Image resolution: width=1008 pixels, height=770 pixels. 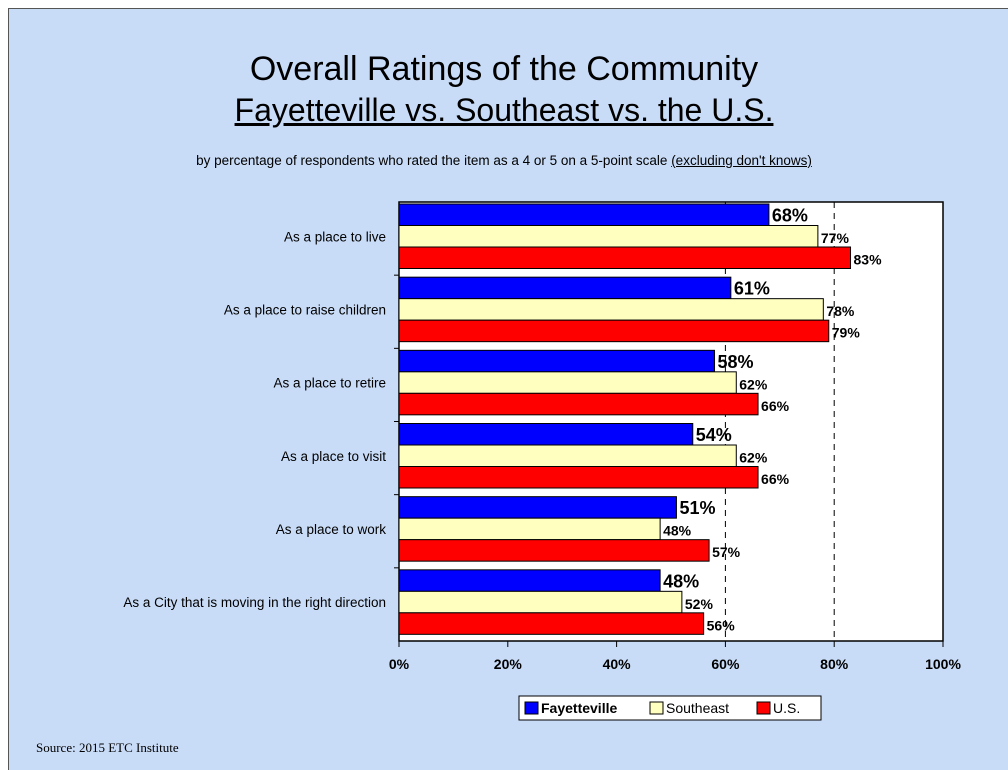 What do you see at coordinates (840, 311) in the screenshot?
I see `data-label: 78%` at bounding box center [840, 311].